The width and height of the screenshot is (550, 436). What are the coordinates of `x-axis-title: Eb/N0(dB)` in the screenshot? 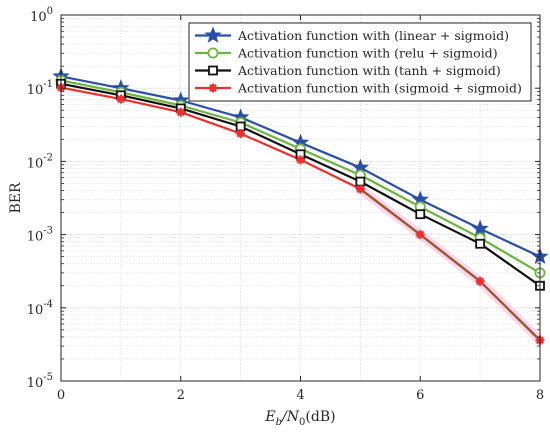 It's located at (299, 418).